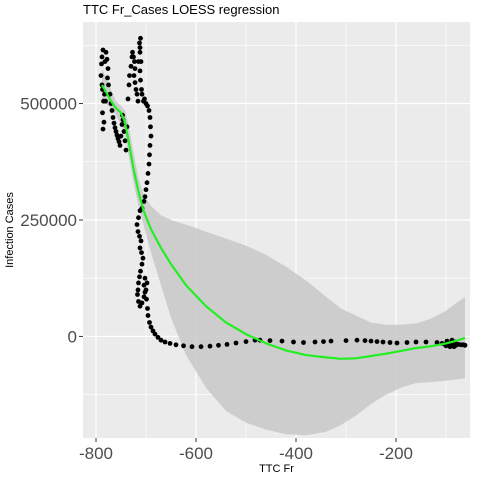 The image size is (480, 480). I want to click on y-tick-label: 250000, so click(48, 220).